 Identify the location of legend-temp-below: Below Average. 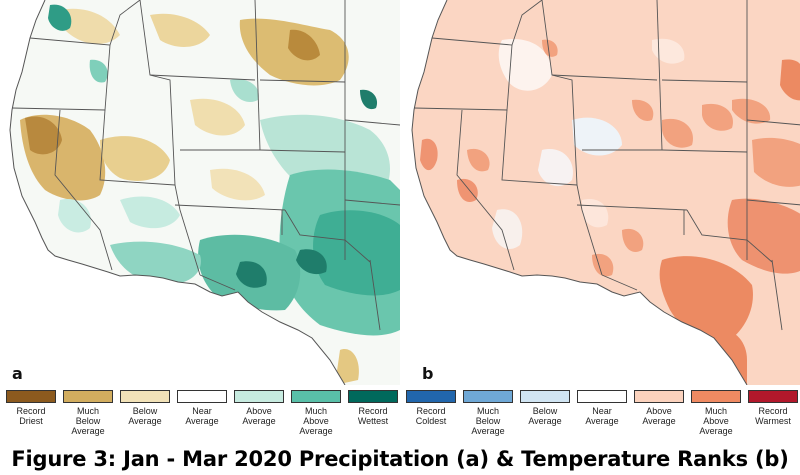
(545, 408).